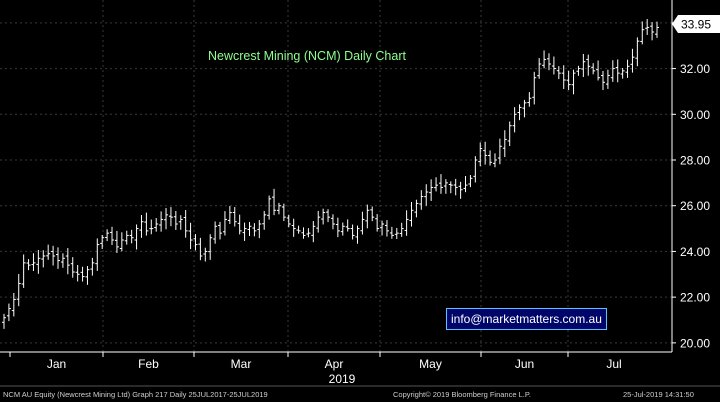 The image size is (720, 402). What do you see at coordinates (695, 252) in the screenshot?
I see `y-tick-label: 24.00` at bounding box center [695, 252].